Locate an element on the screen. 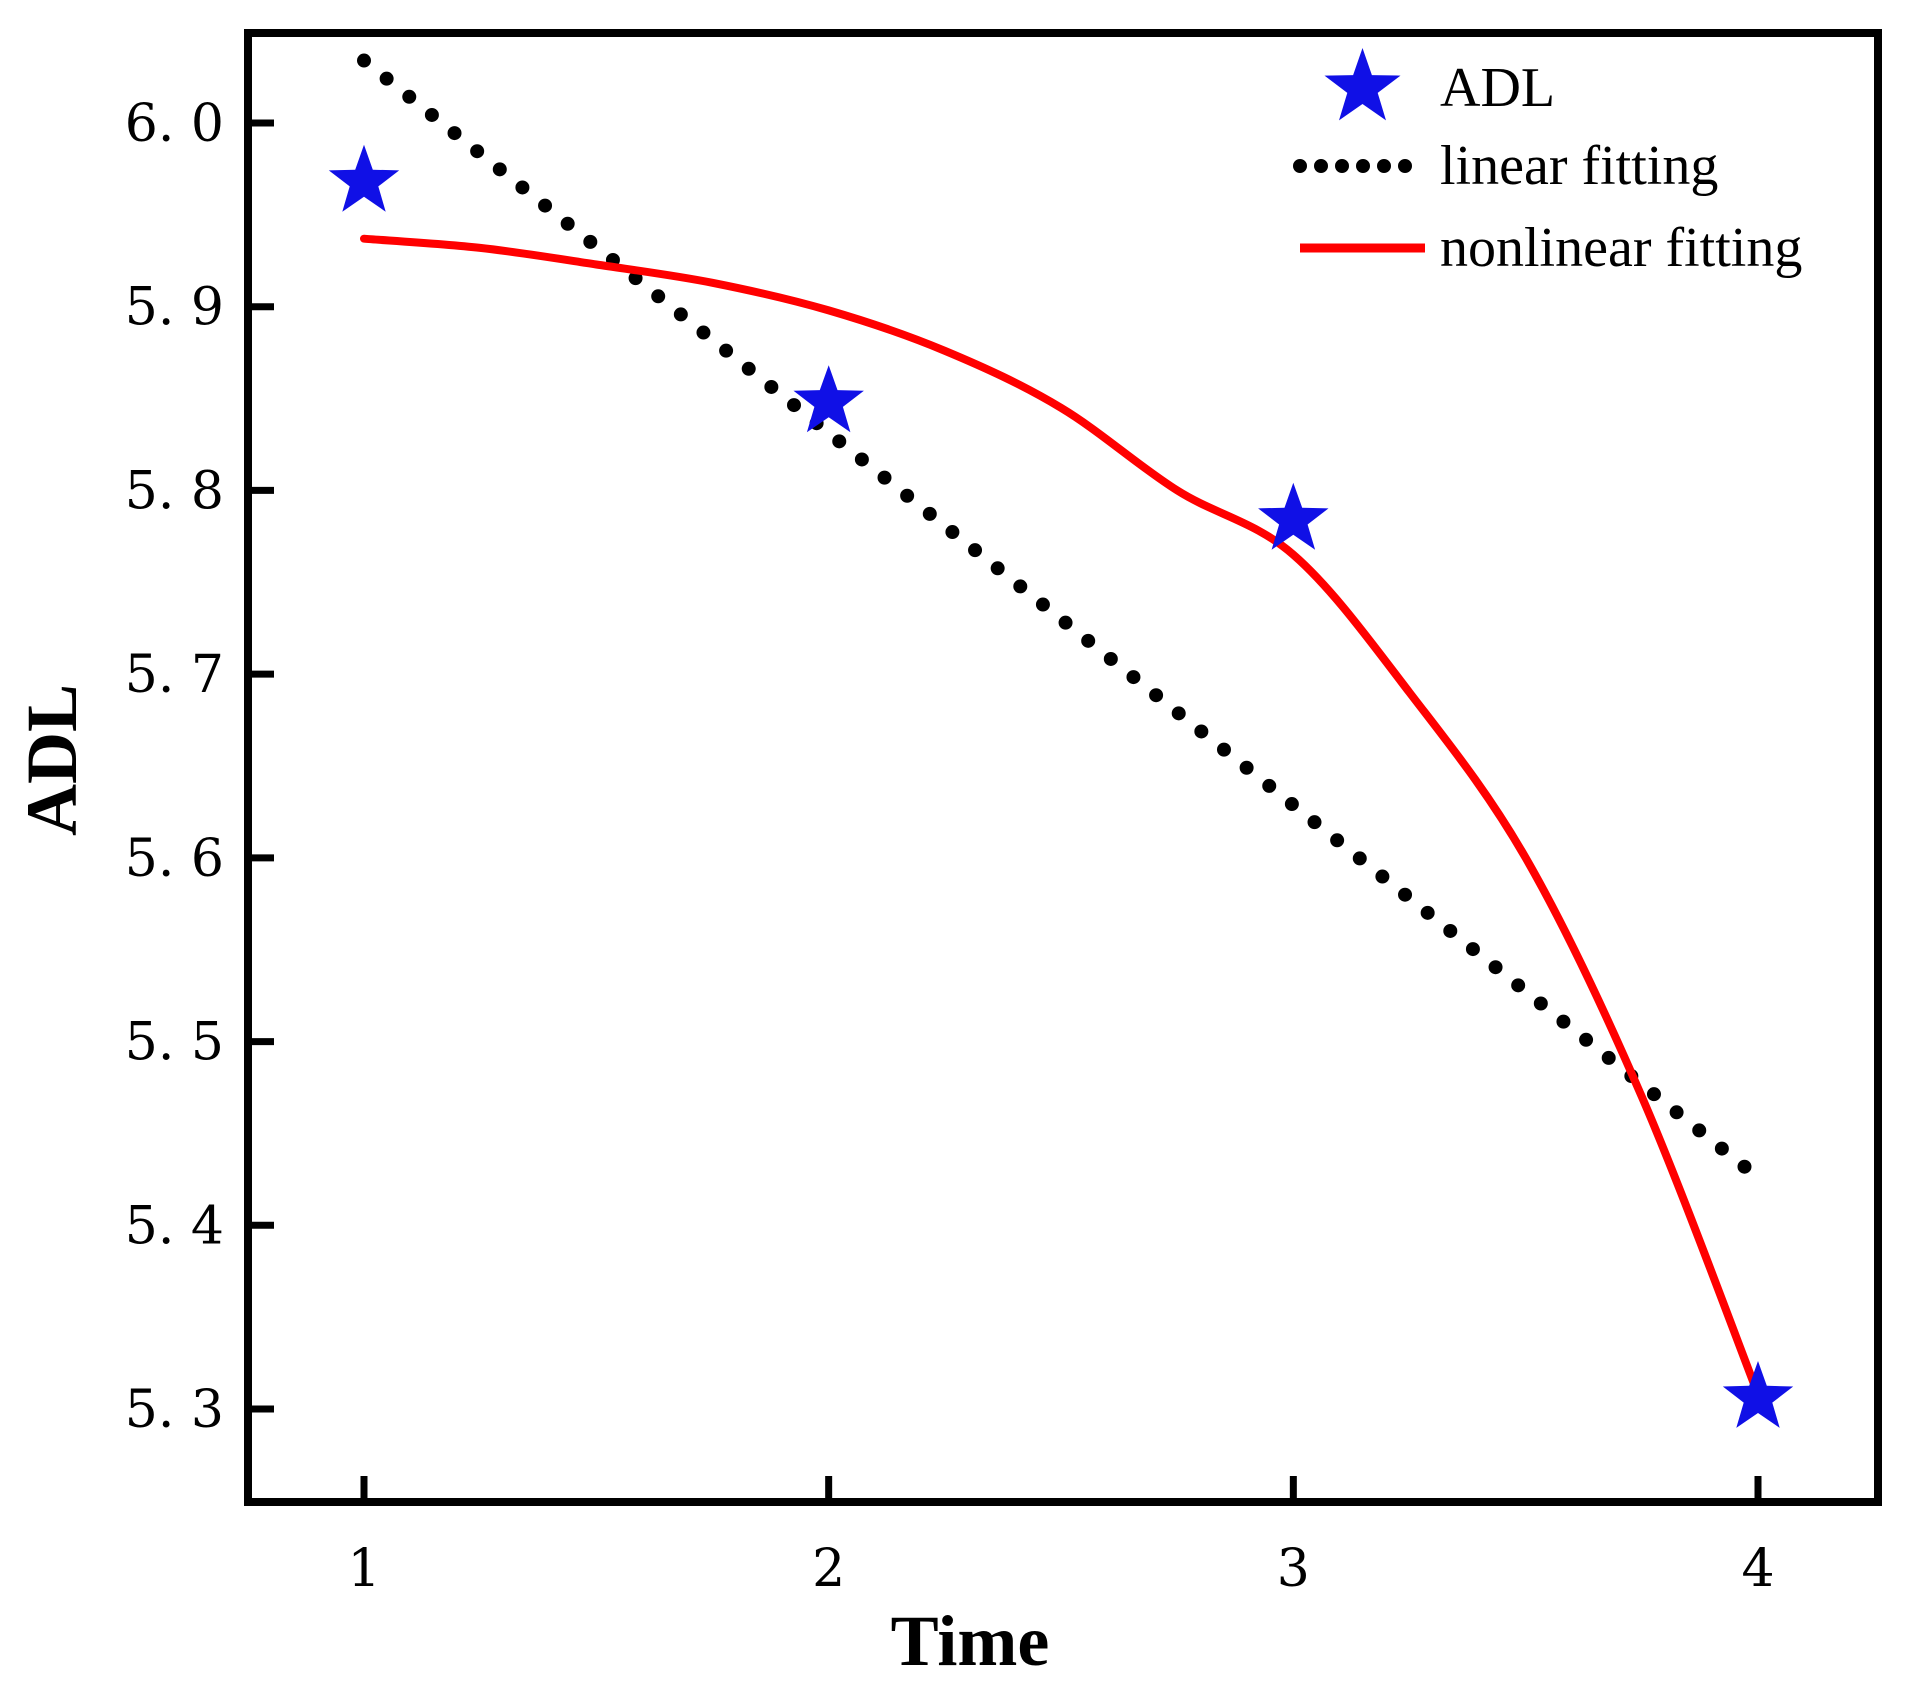  legend-label-nonlinear: nonlinear fitting is located at coordinates (1621, 248).